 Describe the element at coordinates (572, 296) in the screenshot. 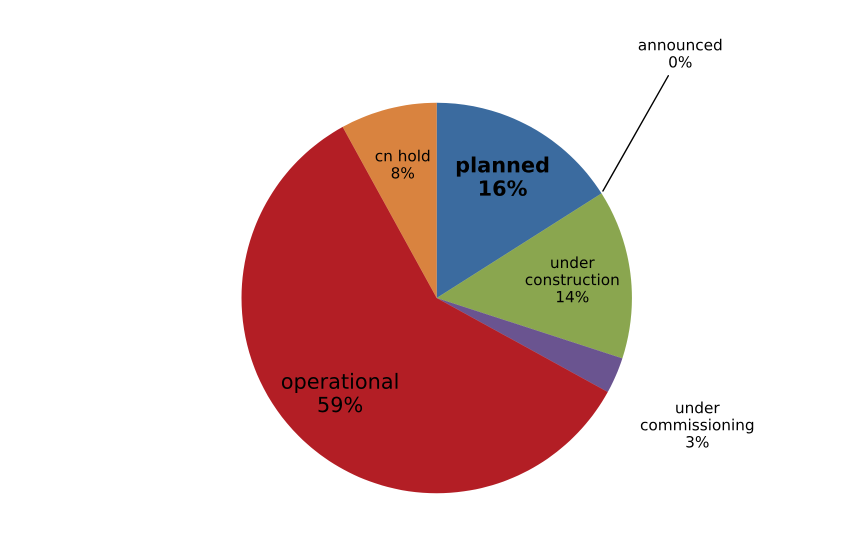

I see `data-label: 14%` at that location.